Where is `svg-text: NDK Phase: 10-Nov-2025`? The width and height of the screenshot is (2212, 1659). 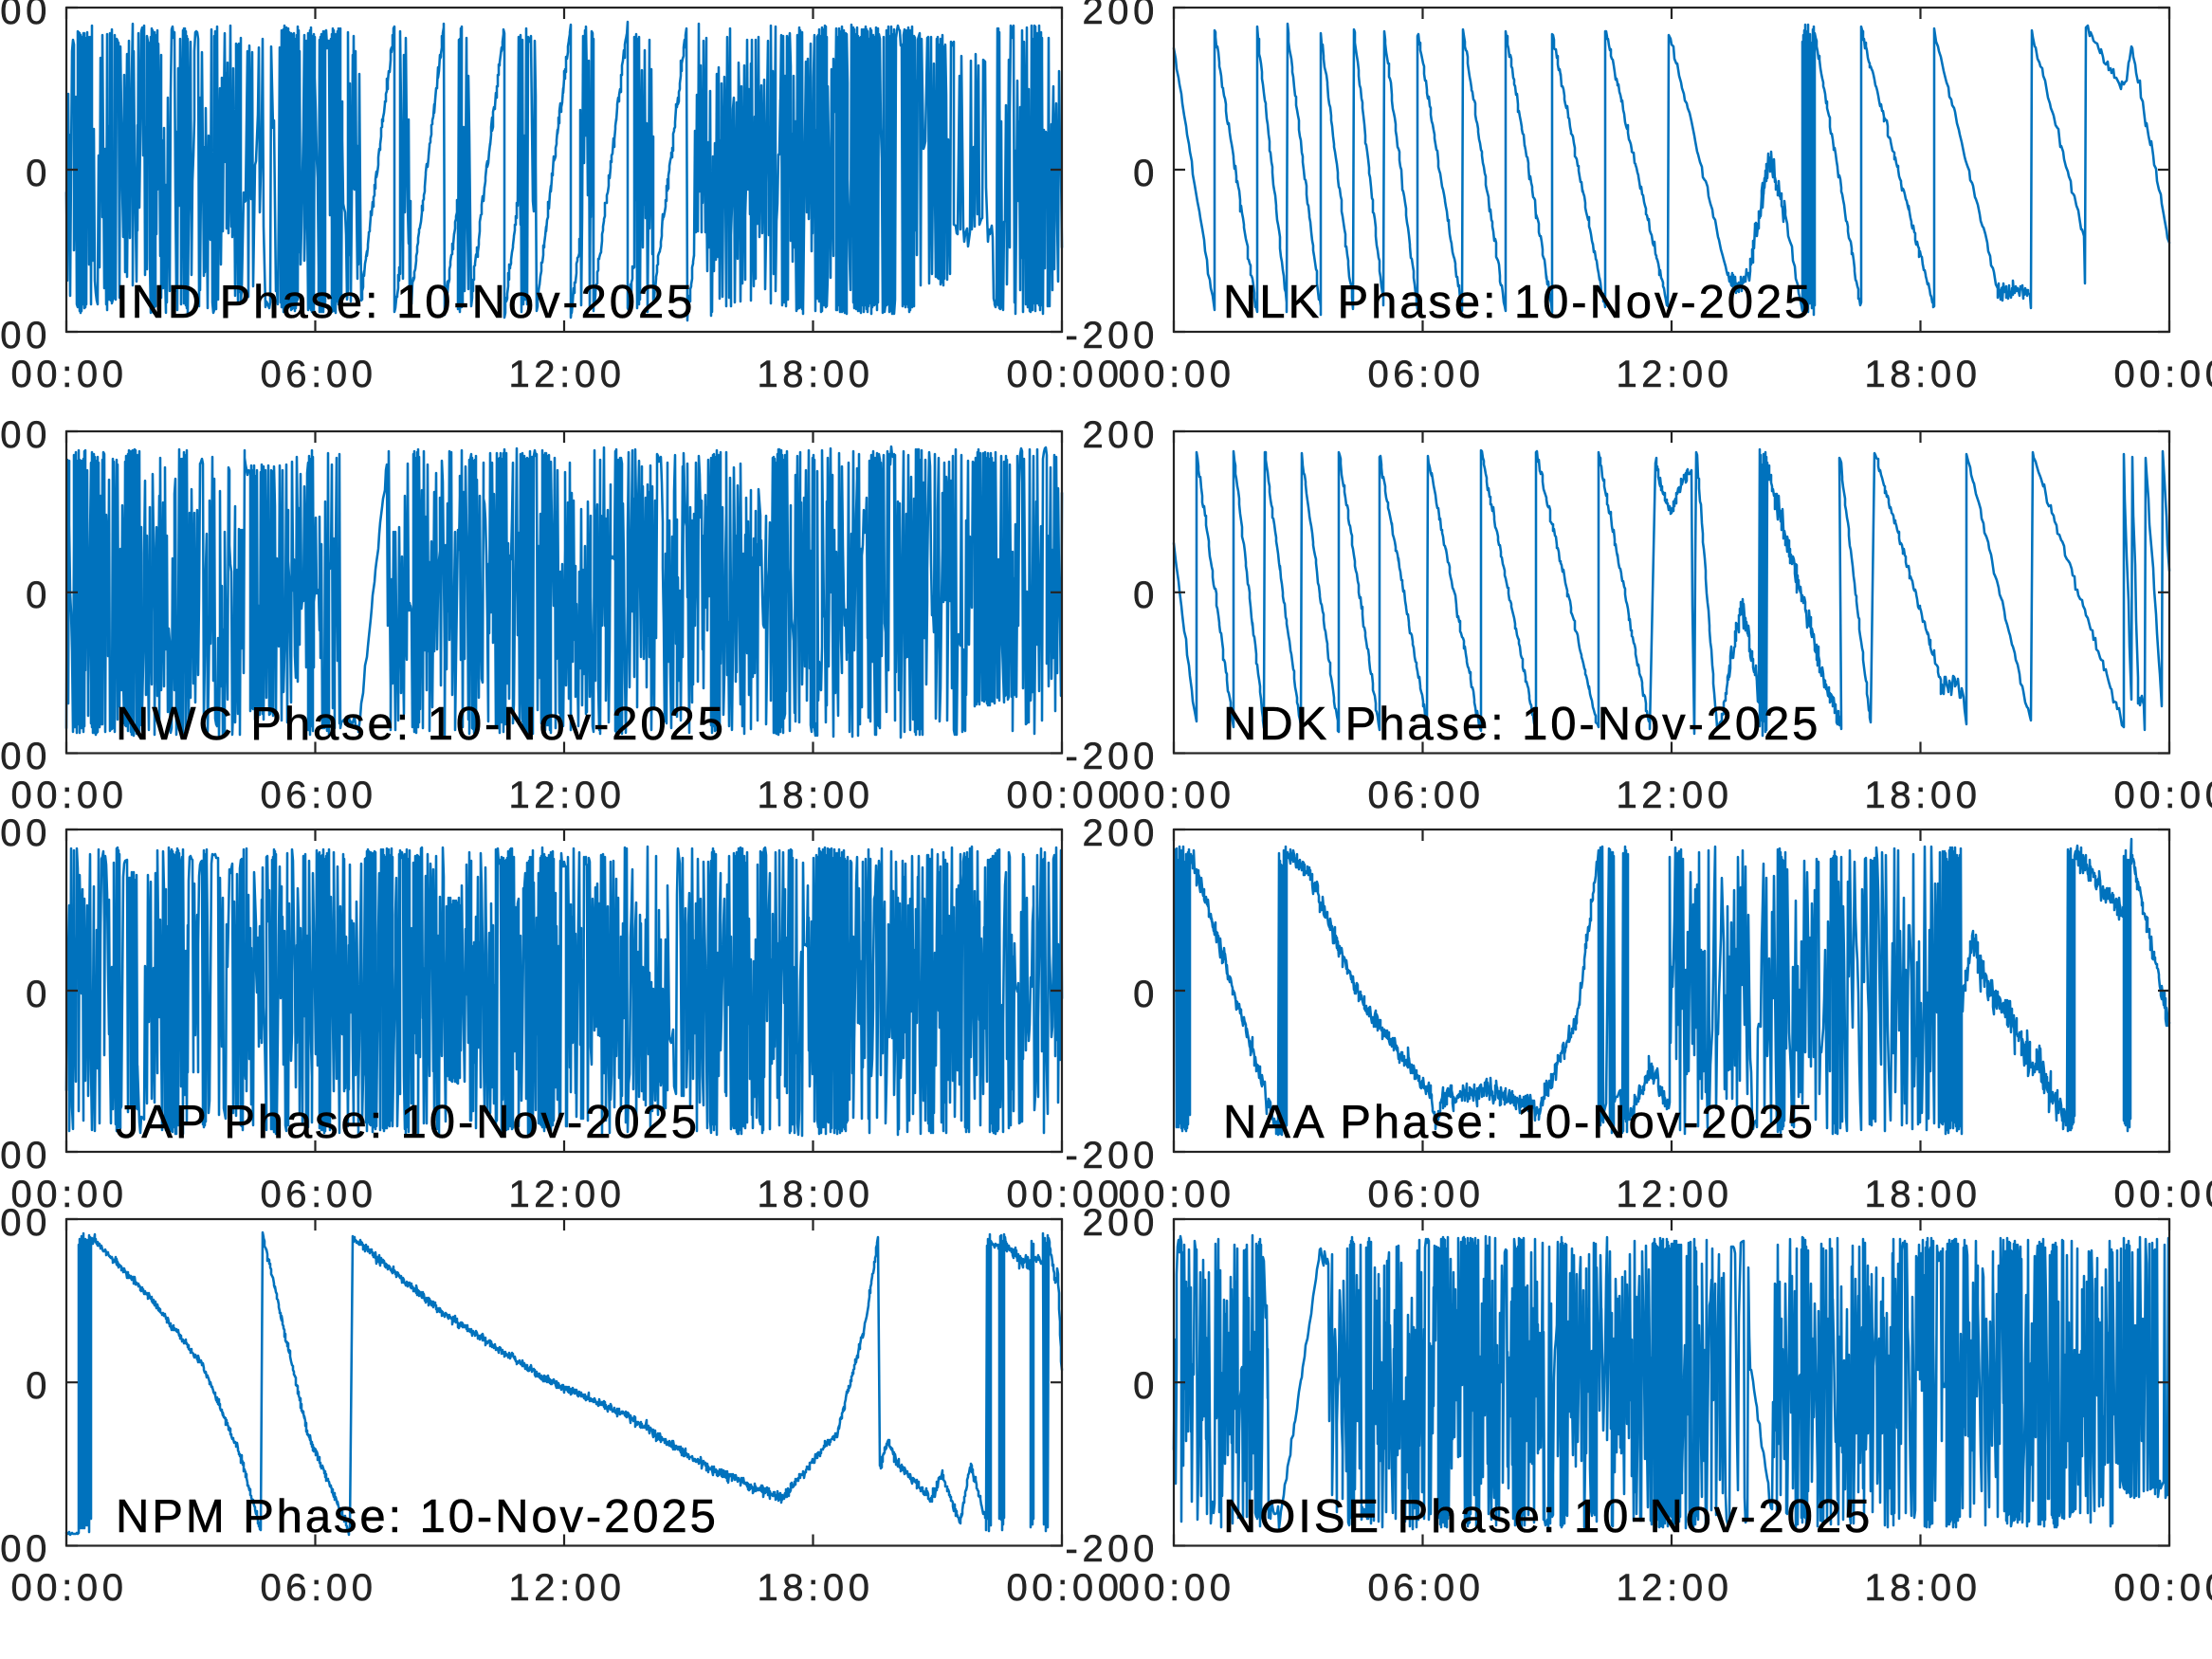
svg-text: NDK Phase: 10-Nov-2025 is located at coordinates (1521, 724).